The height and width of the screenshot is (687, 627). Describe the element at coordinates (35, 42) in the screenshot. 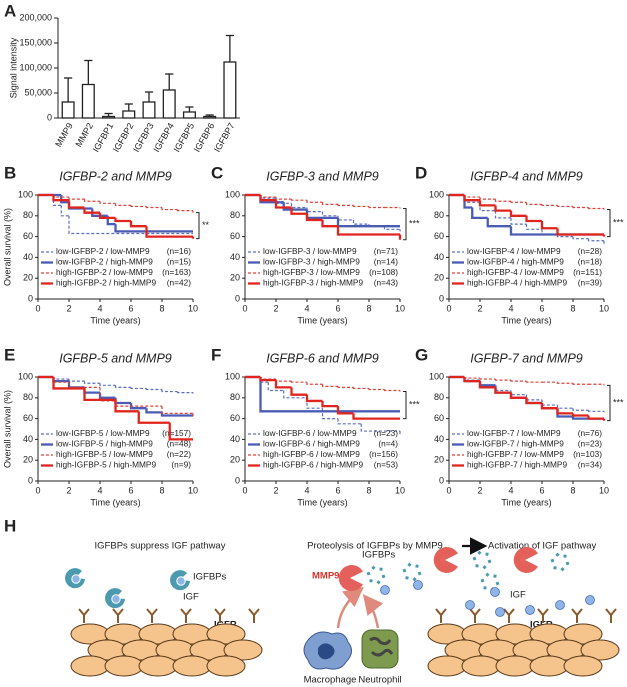

I see `y-tick-label: 150,000` at that location.